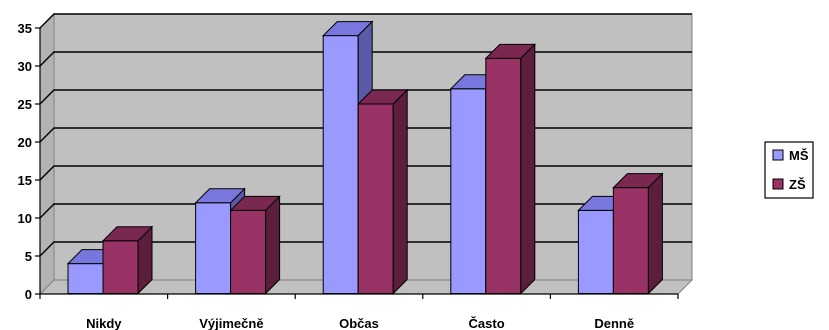  Describe the element at coordinates (25, 28) in the screenshot. I see `y-tick-label: 35` at that location.